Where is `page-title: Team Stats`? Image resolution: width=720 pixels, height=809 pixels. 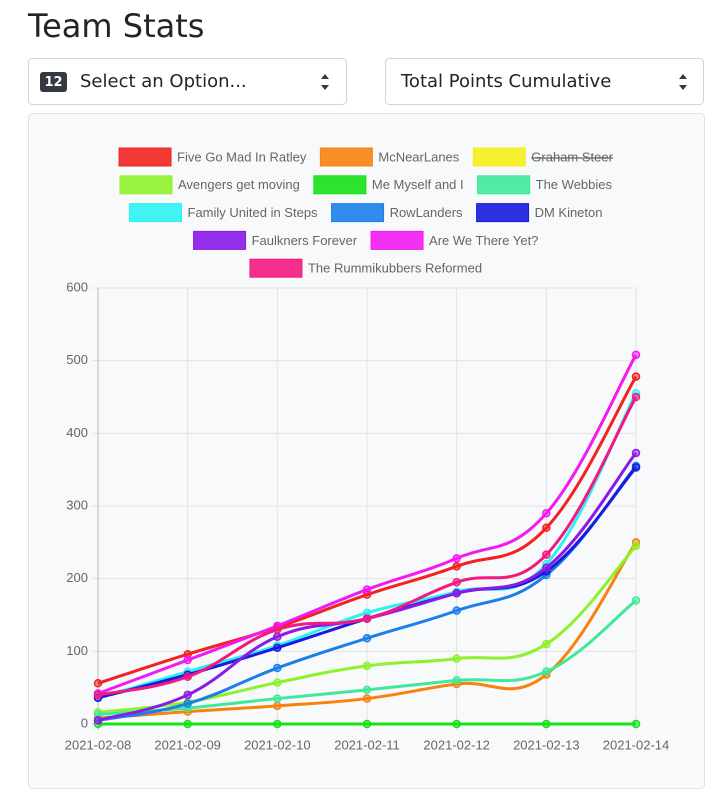 page-title: Team Stats is located at coordinates (115, 26).